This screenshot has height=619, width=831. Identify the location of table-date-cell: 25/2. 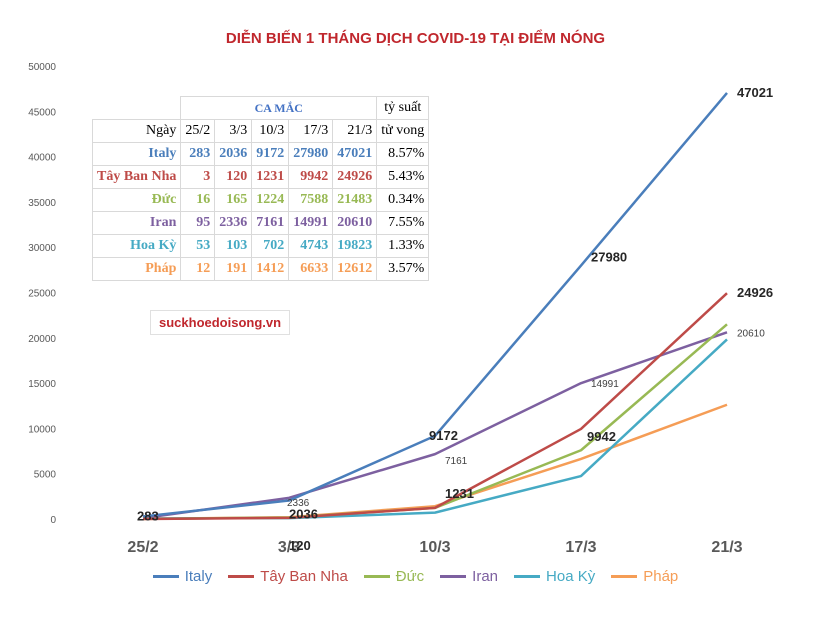
(198, 131).